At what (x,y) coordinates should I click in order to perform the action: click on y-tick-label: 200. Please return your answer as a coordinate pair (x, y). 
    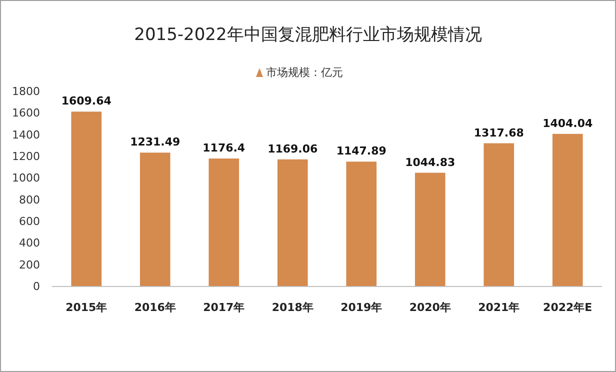
    Looking at the image, I should click on (29, 265).